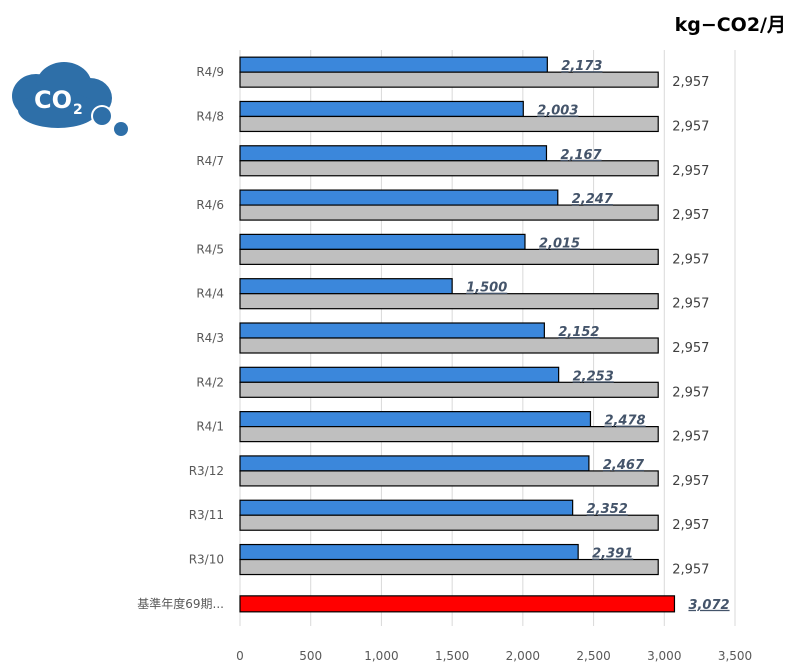 The image size is (792, 666). I want to click on x-tick-label: 1,500, so click(452, 656).